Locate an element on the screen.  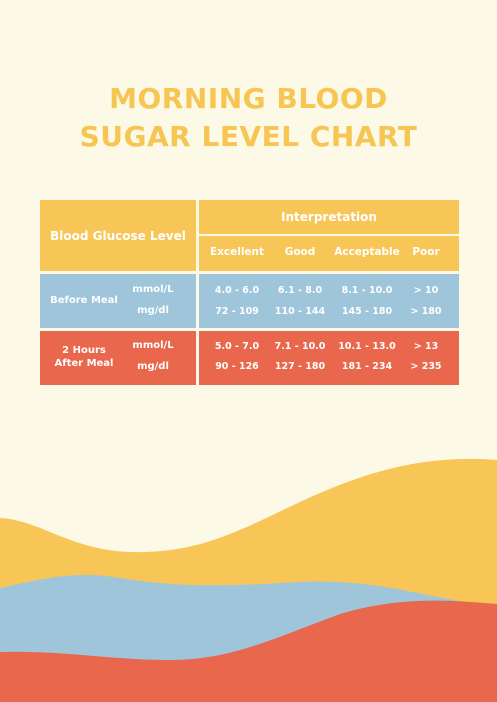
row-after-meal-label-line1: 2 Hours is located at coordinates (84, 350).